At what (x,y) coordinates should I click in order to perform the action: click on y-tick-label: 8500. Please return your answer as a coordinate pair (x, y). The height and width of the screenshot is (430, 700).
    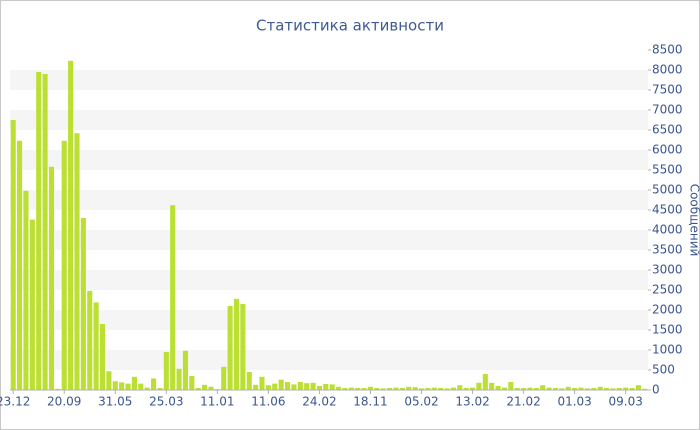
    Looking at the image, I should click on (667, 50).